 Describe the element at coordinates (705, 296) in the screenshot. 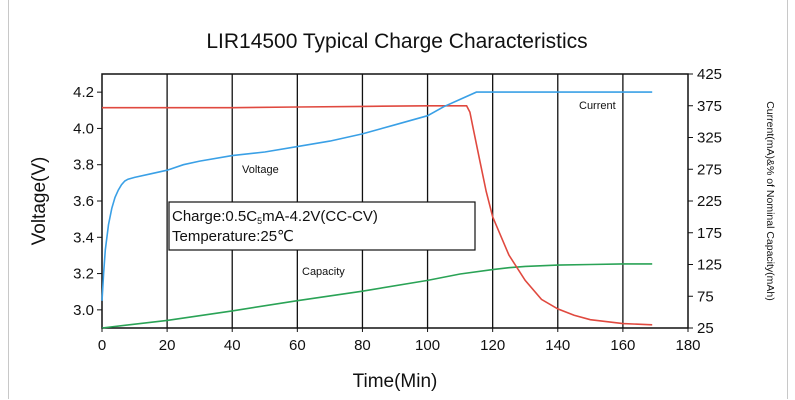

I see `y2-tick-label: 75` at that location.